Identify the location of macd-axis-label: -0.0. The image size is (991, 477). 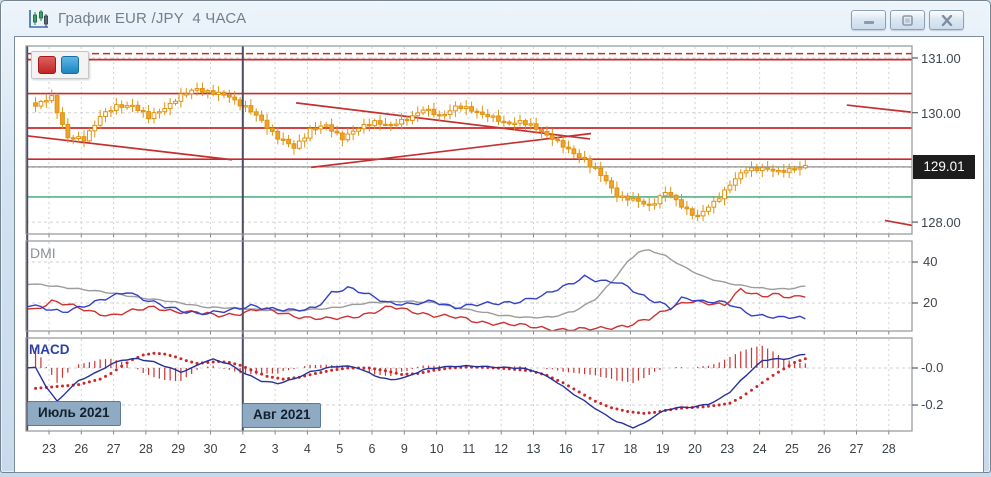
(932, 367).